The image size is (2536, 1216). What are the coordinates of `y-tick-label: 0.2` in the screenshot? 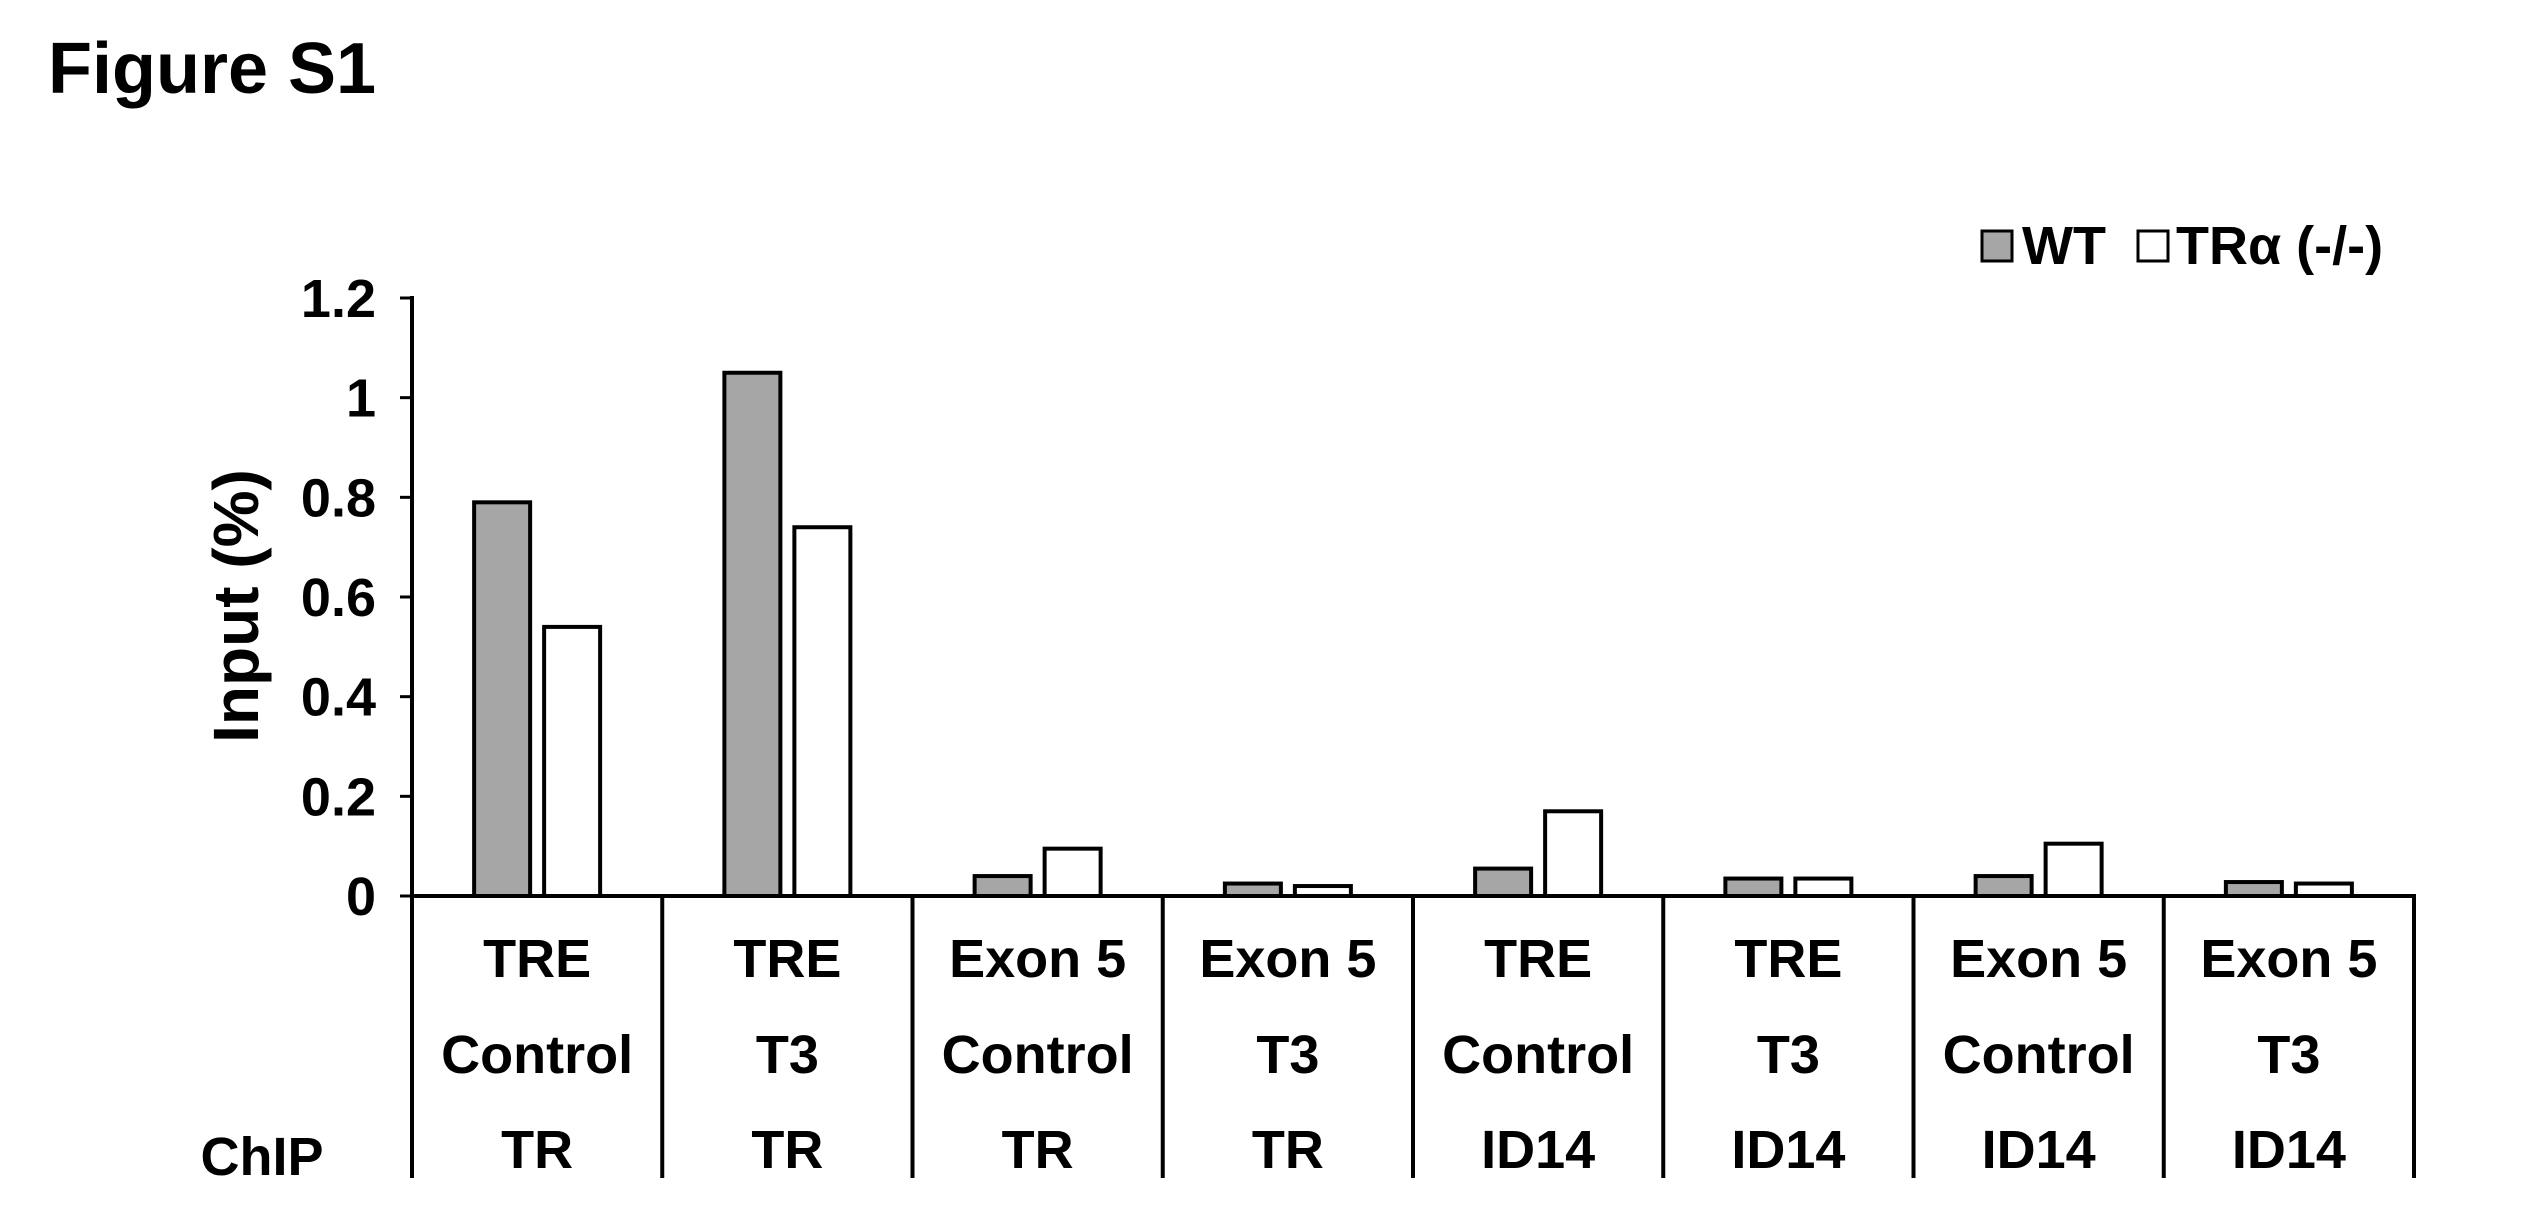 It's located at (338, 797).